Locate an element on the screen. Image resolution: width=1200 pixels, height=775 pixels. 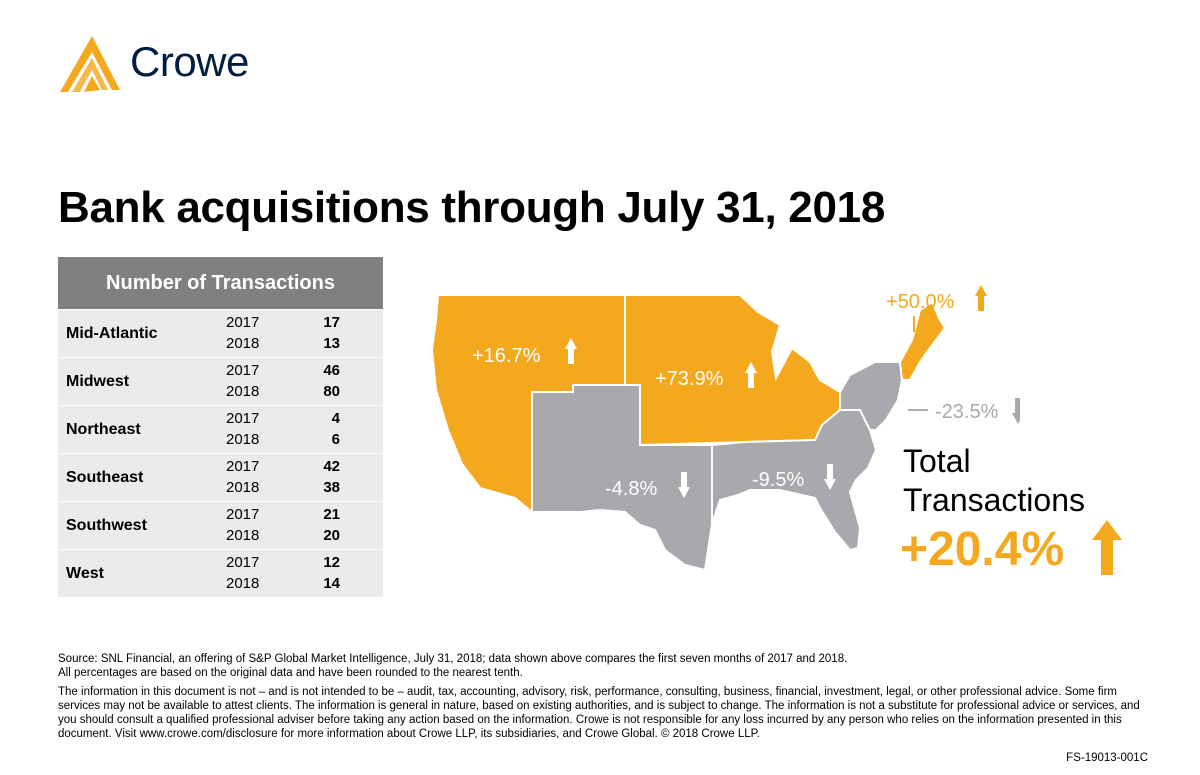
region-northeast is located at coordinates (922, 340).